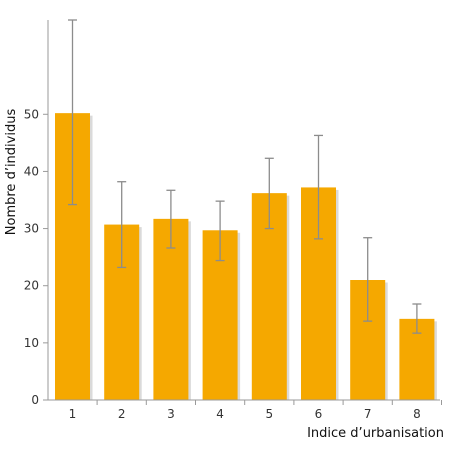 Image resolution: width=455 pixels, height=459 pixels. I want to click on x-tick-label-5: 5, so click(269, 414).